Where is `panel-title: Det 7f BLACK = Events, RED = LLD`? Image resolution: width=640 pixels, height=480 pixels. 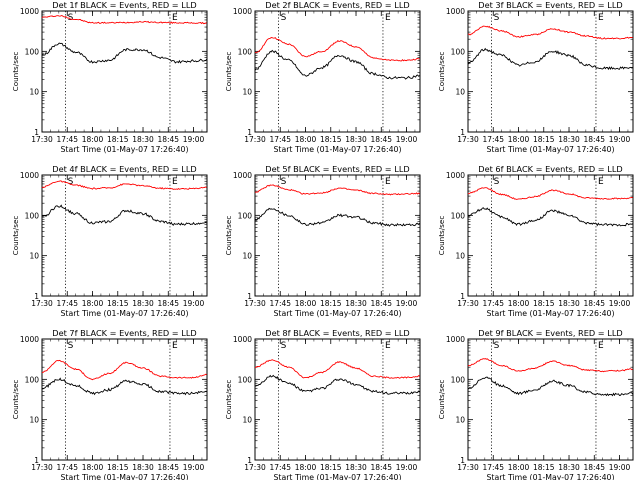 panel-title: Det 7f BLACK = Events, RED = LLD is located at coordinates (124, 333).